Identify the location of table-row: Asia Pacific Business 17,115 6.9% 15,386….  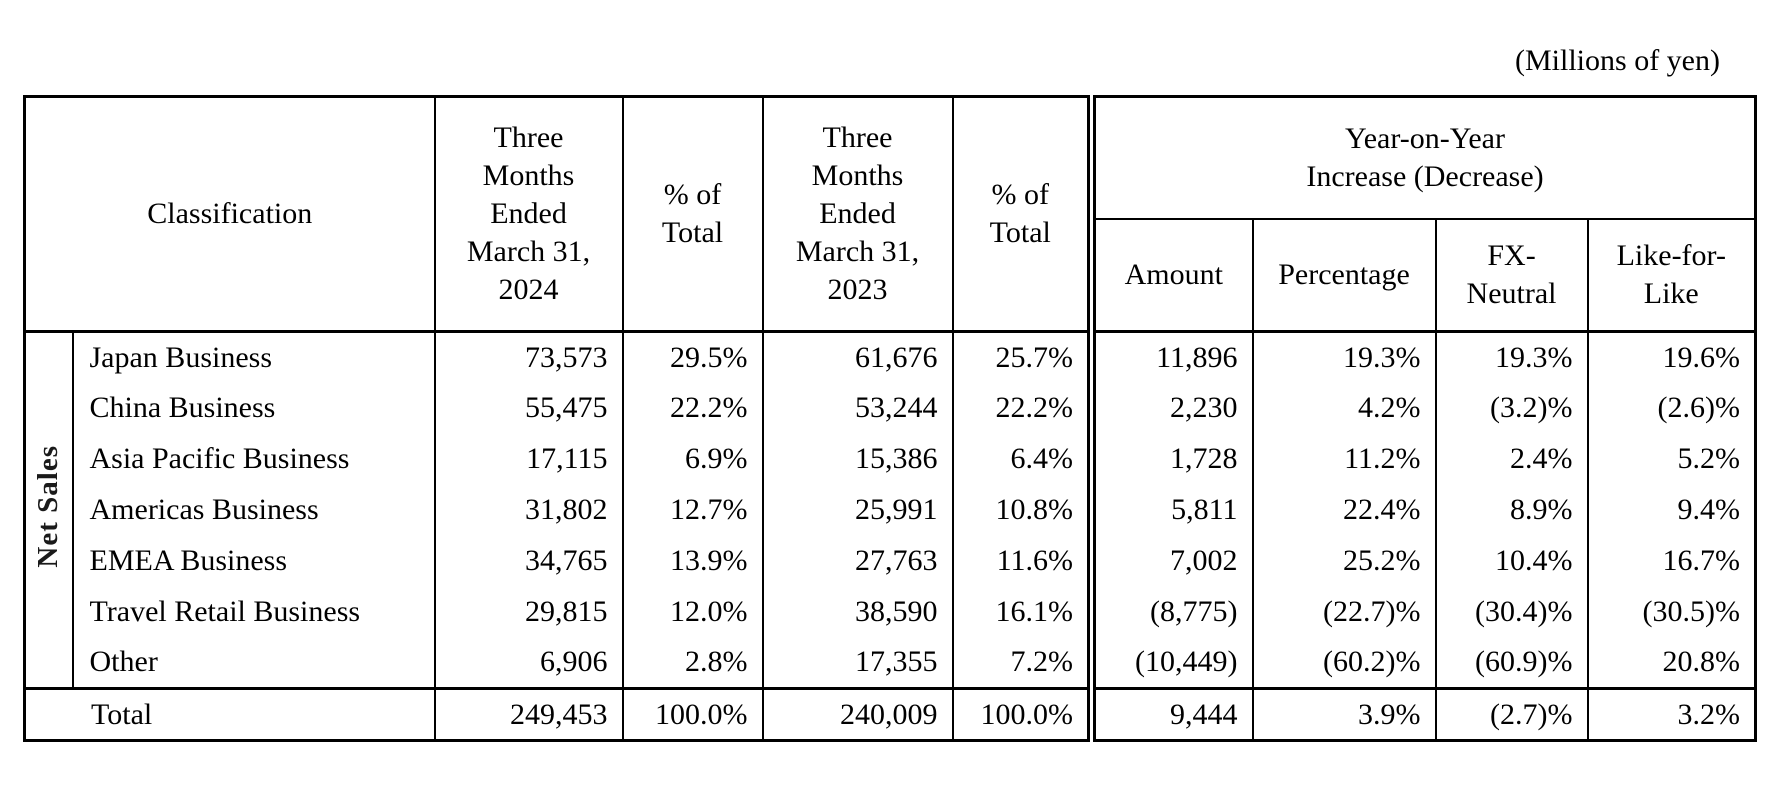
(891, 459).